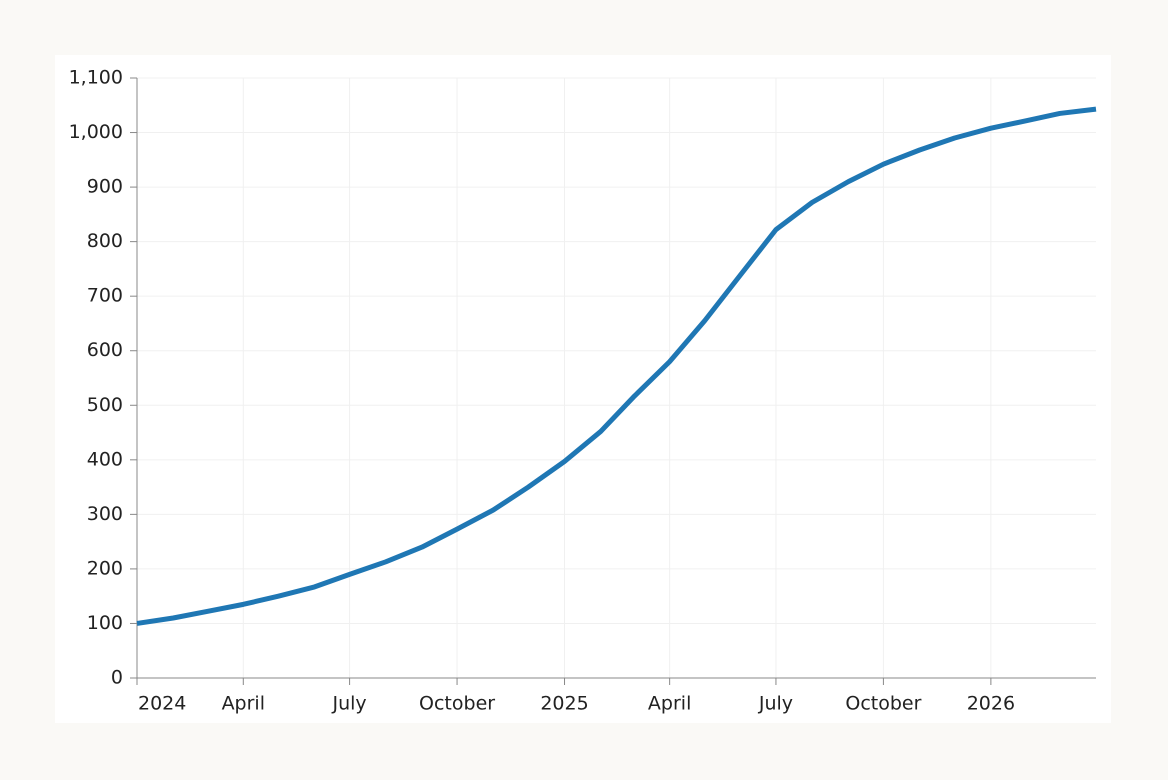 The image size is (1168, 780). Describe the element at coordinates (991, 704) in the screenshot. I see `x-tick-label: 2026` at that location.